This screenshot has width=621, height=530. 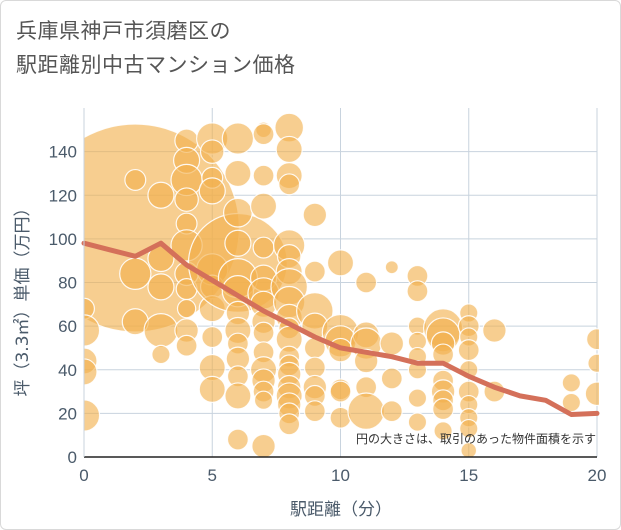 I want to click on size-note: 円の大きさは、取引のあった物件面積を示す, so click(x=476, y=438).